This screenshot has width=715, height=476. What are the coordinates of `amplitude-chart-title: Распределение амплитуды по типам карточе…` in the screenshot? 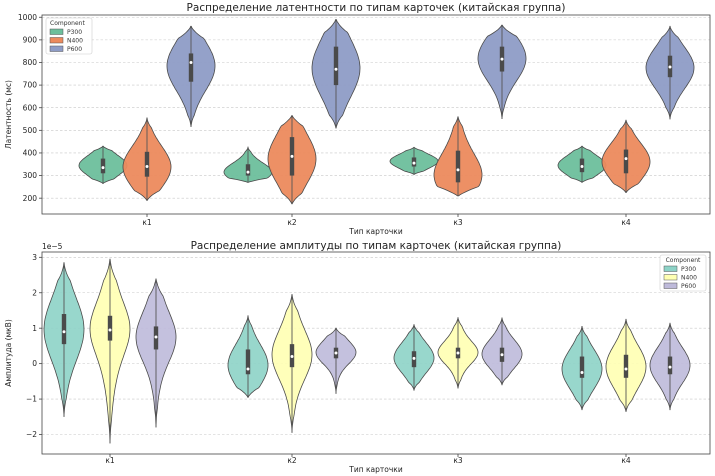 It's located at (376, 246).